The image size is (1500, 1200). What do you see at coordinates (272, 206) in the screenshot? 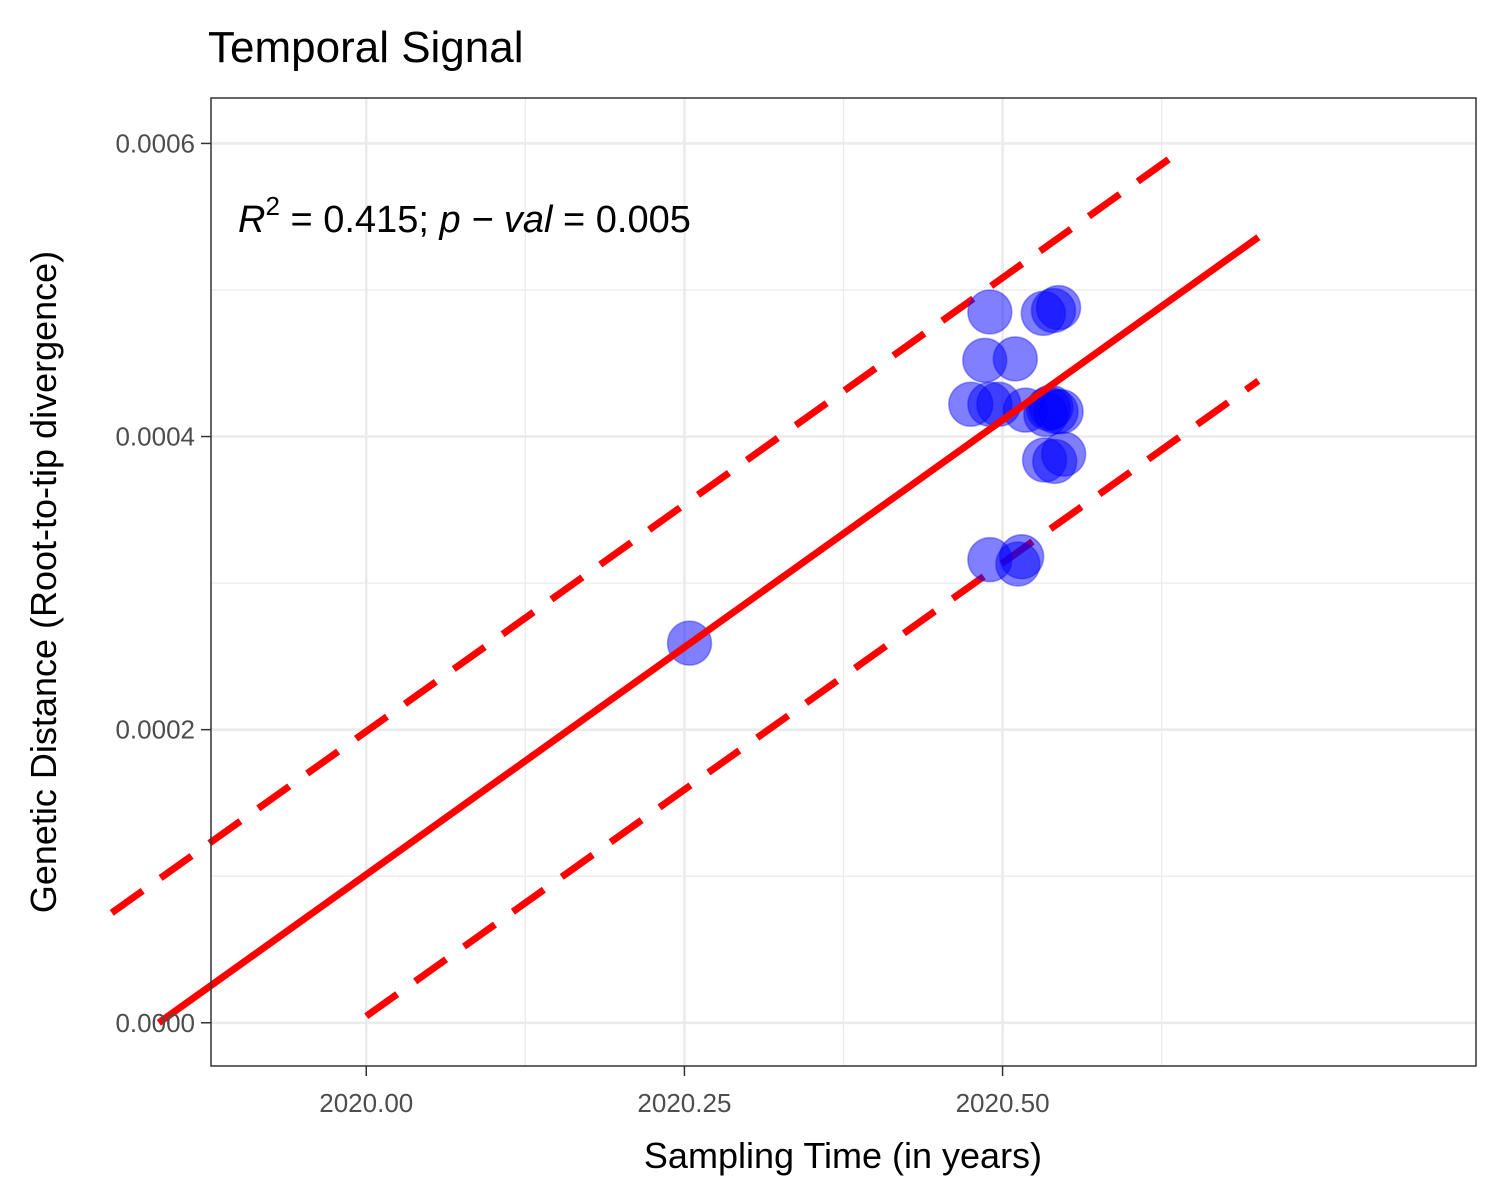
I see `r-squared-exponent: 2` at bounding box center [272, 206].